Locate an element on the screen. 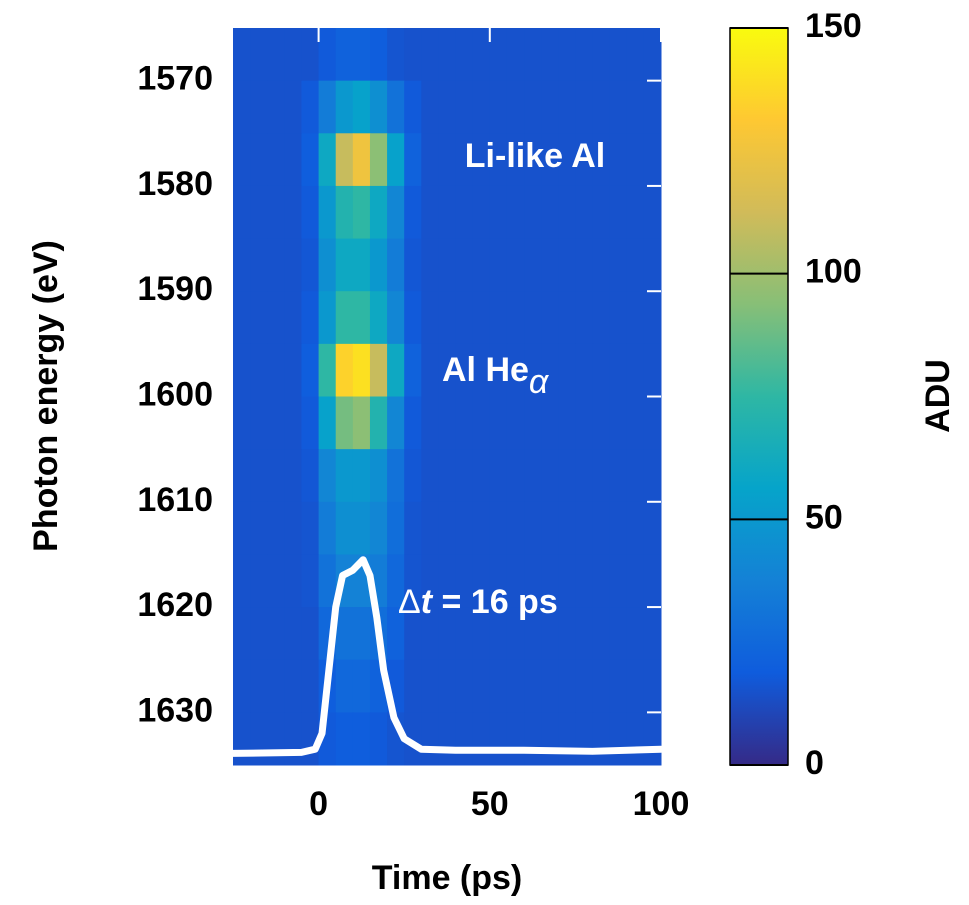 Image resolution: width=969 pixels, height=905 pixels. annotation-text: = 16 ps is located at coordinates (495, 602).